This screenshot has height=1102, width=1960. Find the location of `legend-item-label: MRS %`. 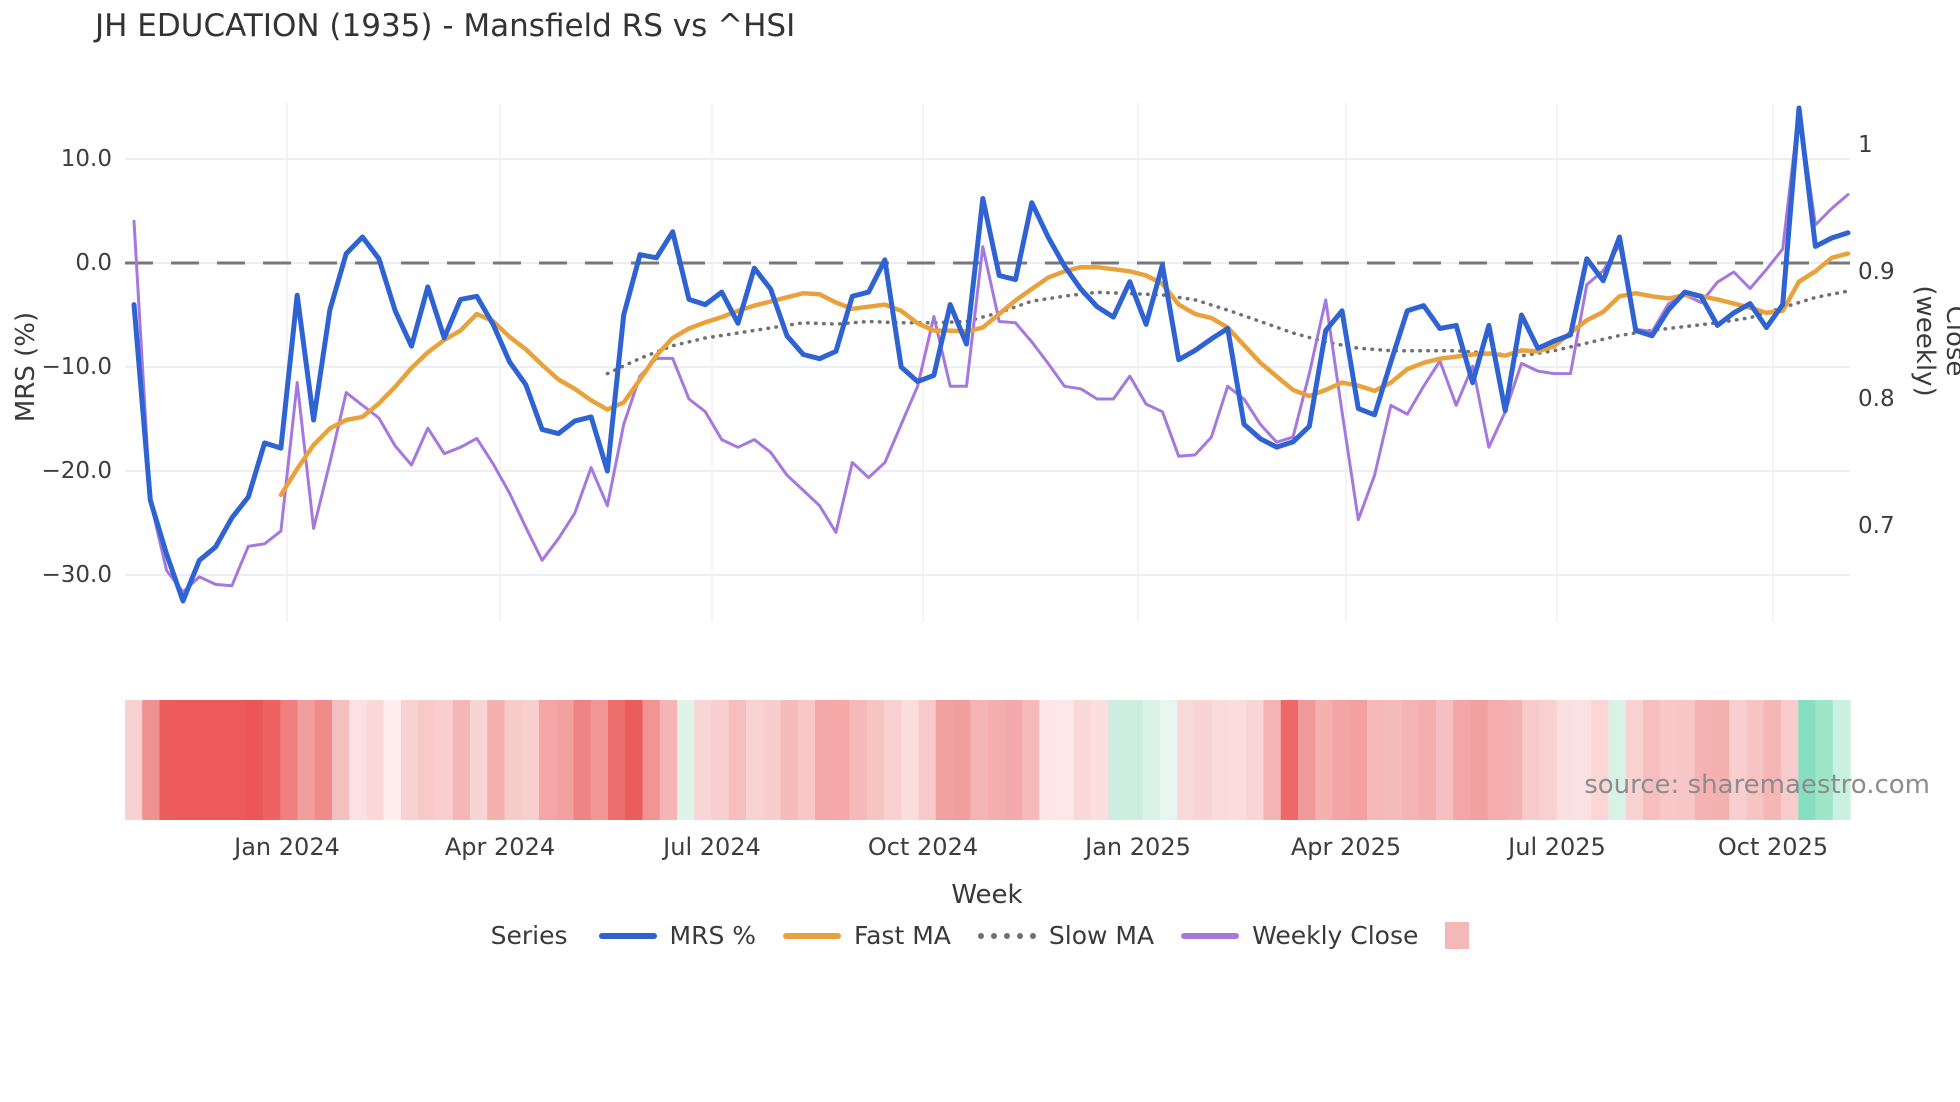

legend-item-label: MRS % is located at coordinates (713, 935).